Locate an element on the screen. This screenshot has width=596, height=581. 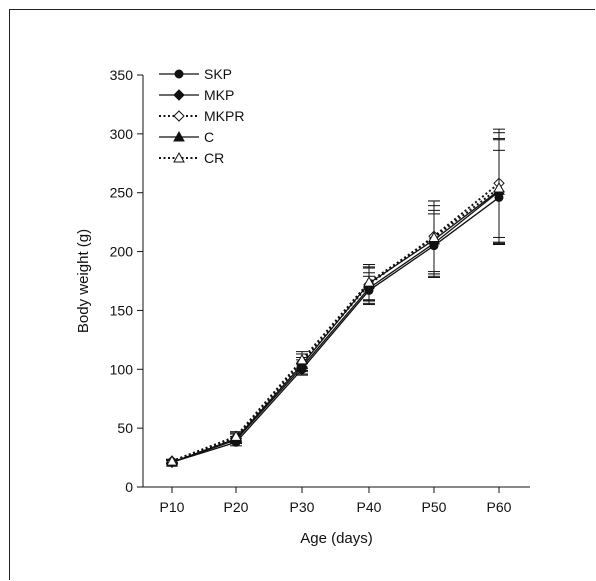
y-tick-label: 0 is located at coordinates (129, 487).